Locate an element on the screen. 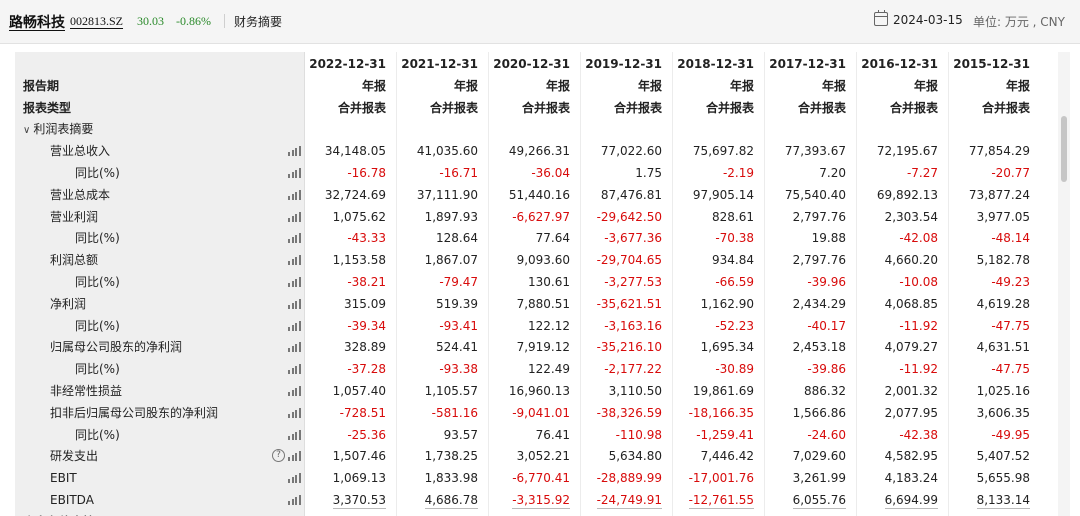  table-cell: 4,582.95 is located at coordinates (902, 456).